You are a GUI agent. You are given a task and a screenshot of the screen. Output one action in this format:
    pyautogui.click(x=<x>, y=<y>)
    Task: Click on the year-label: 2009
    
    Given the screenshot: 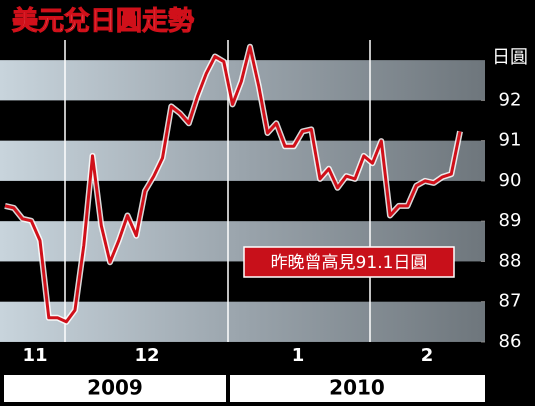 What is the action you would take?
    pyautogui.click(x=115, y=388)
    